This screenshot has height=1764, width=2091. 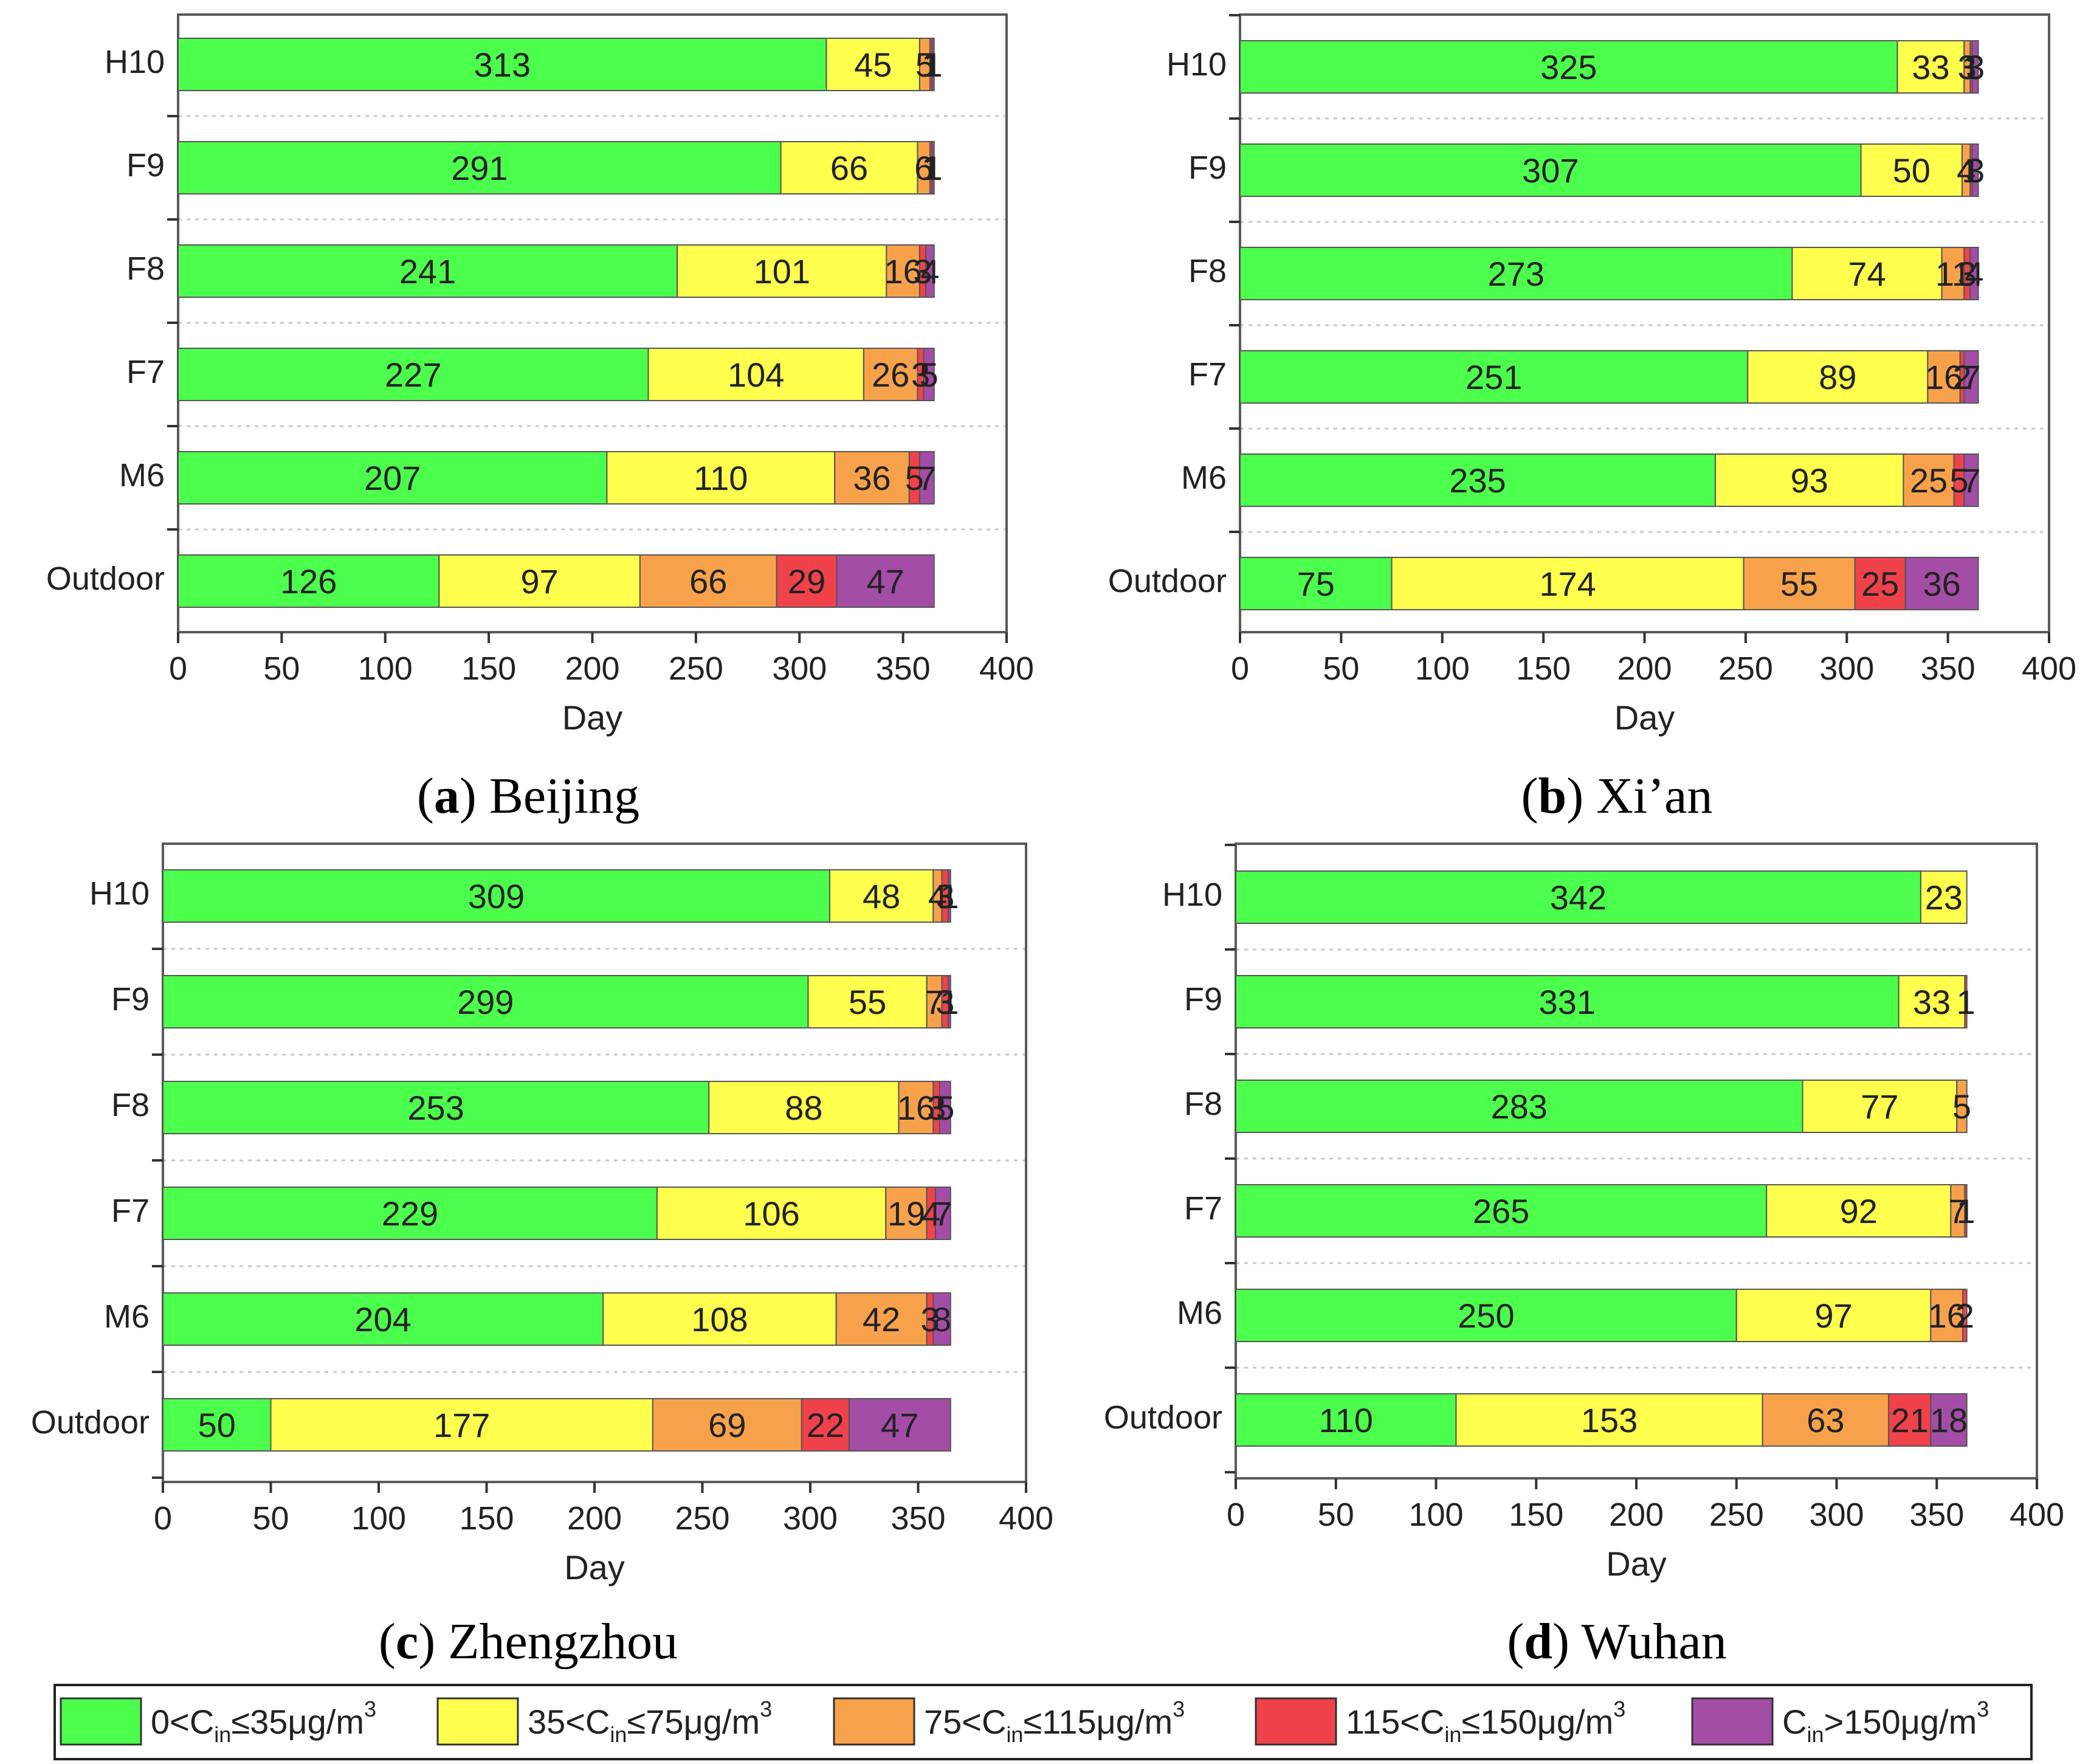 I want to click on legend-label-5: Cin>150μg/m3, so click(x=1885, y=1722).